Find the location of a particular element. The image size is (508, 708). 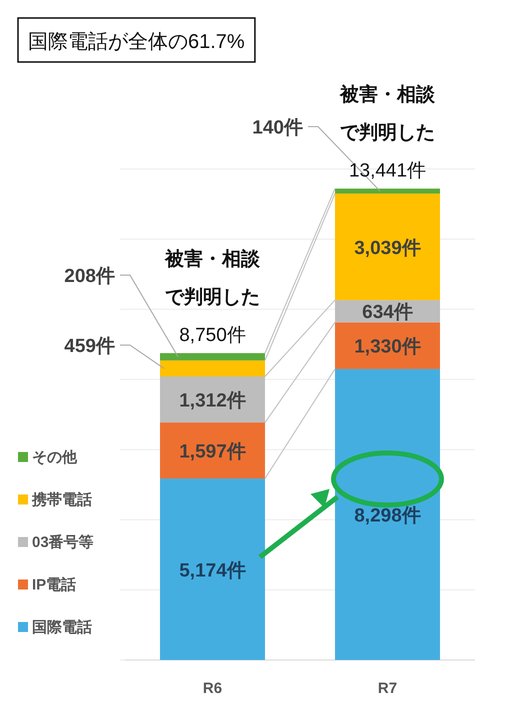

data-label: 459件 is located at coordinates (89, 347).